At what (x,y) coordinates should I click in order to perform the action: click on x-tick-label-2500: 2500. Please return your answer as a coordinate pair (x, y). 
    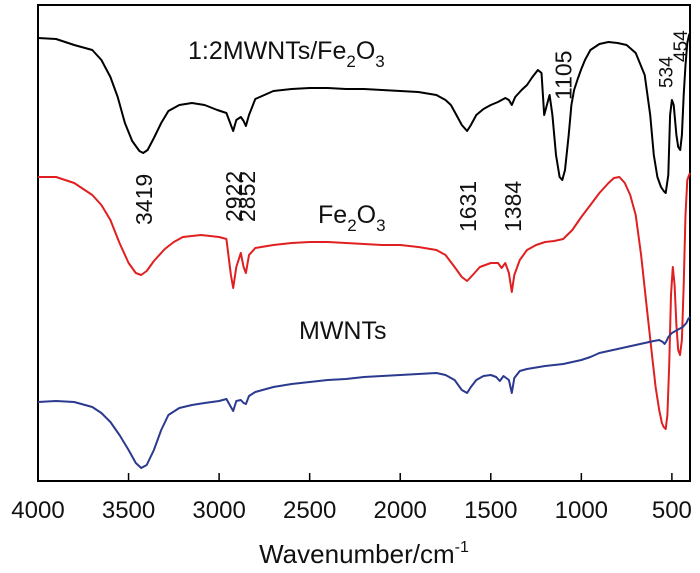
    Looking at the image, I should click on (309, 510).